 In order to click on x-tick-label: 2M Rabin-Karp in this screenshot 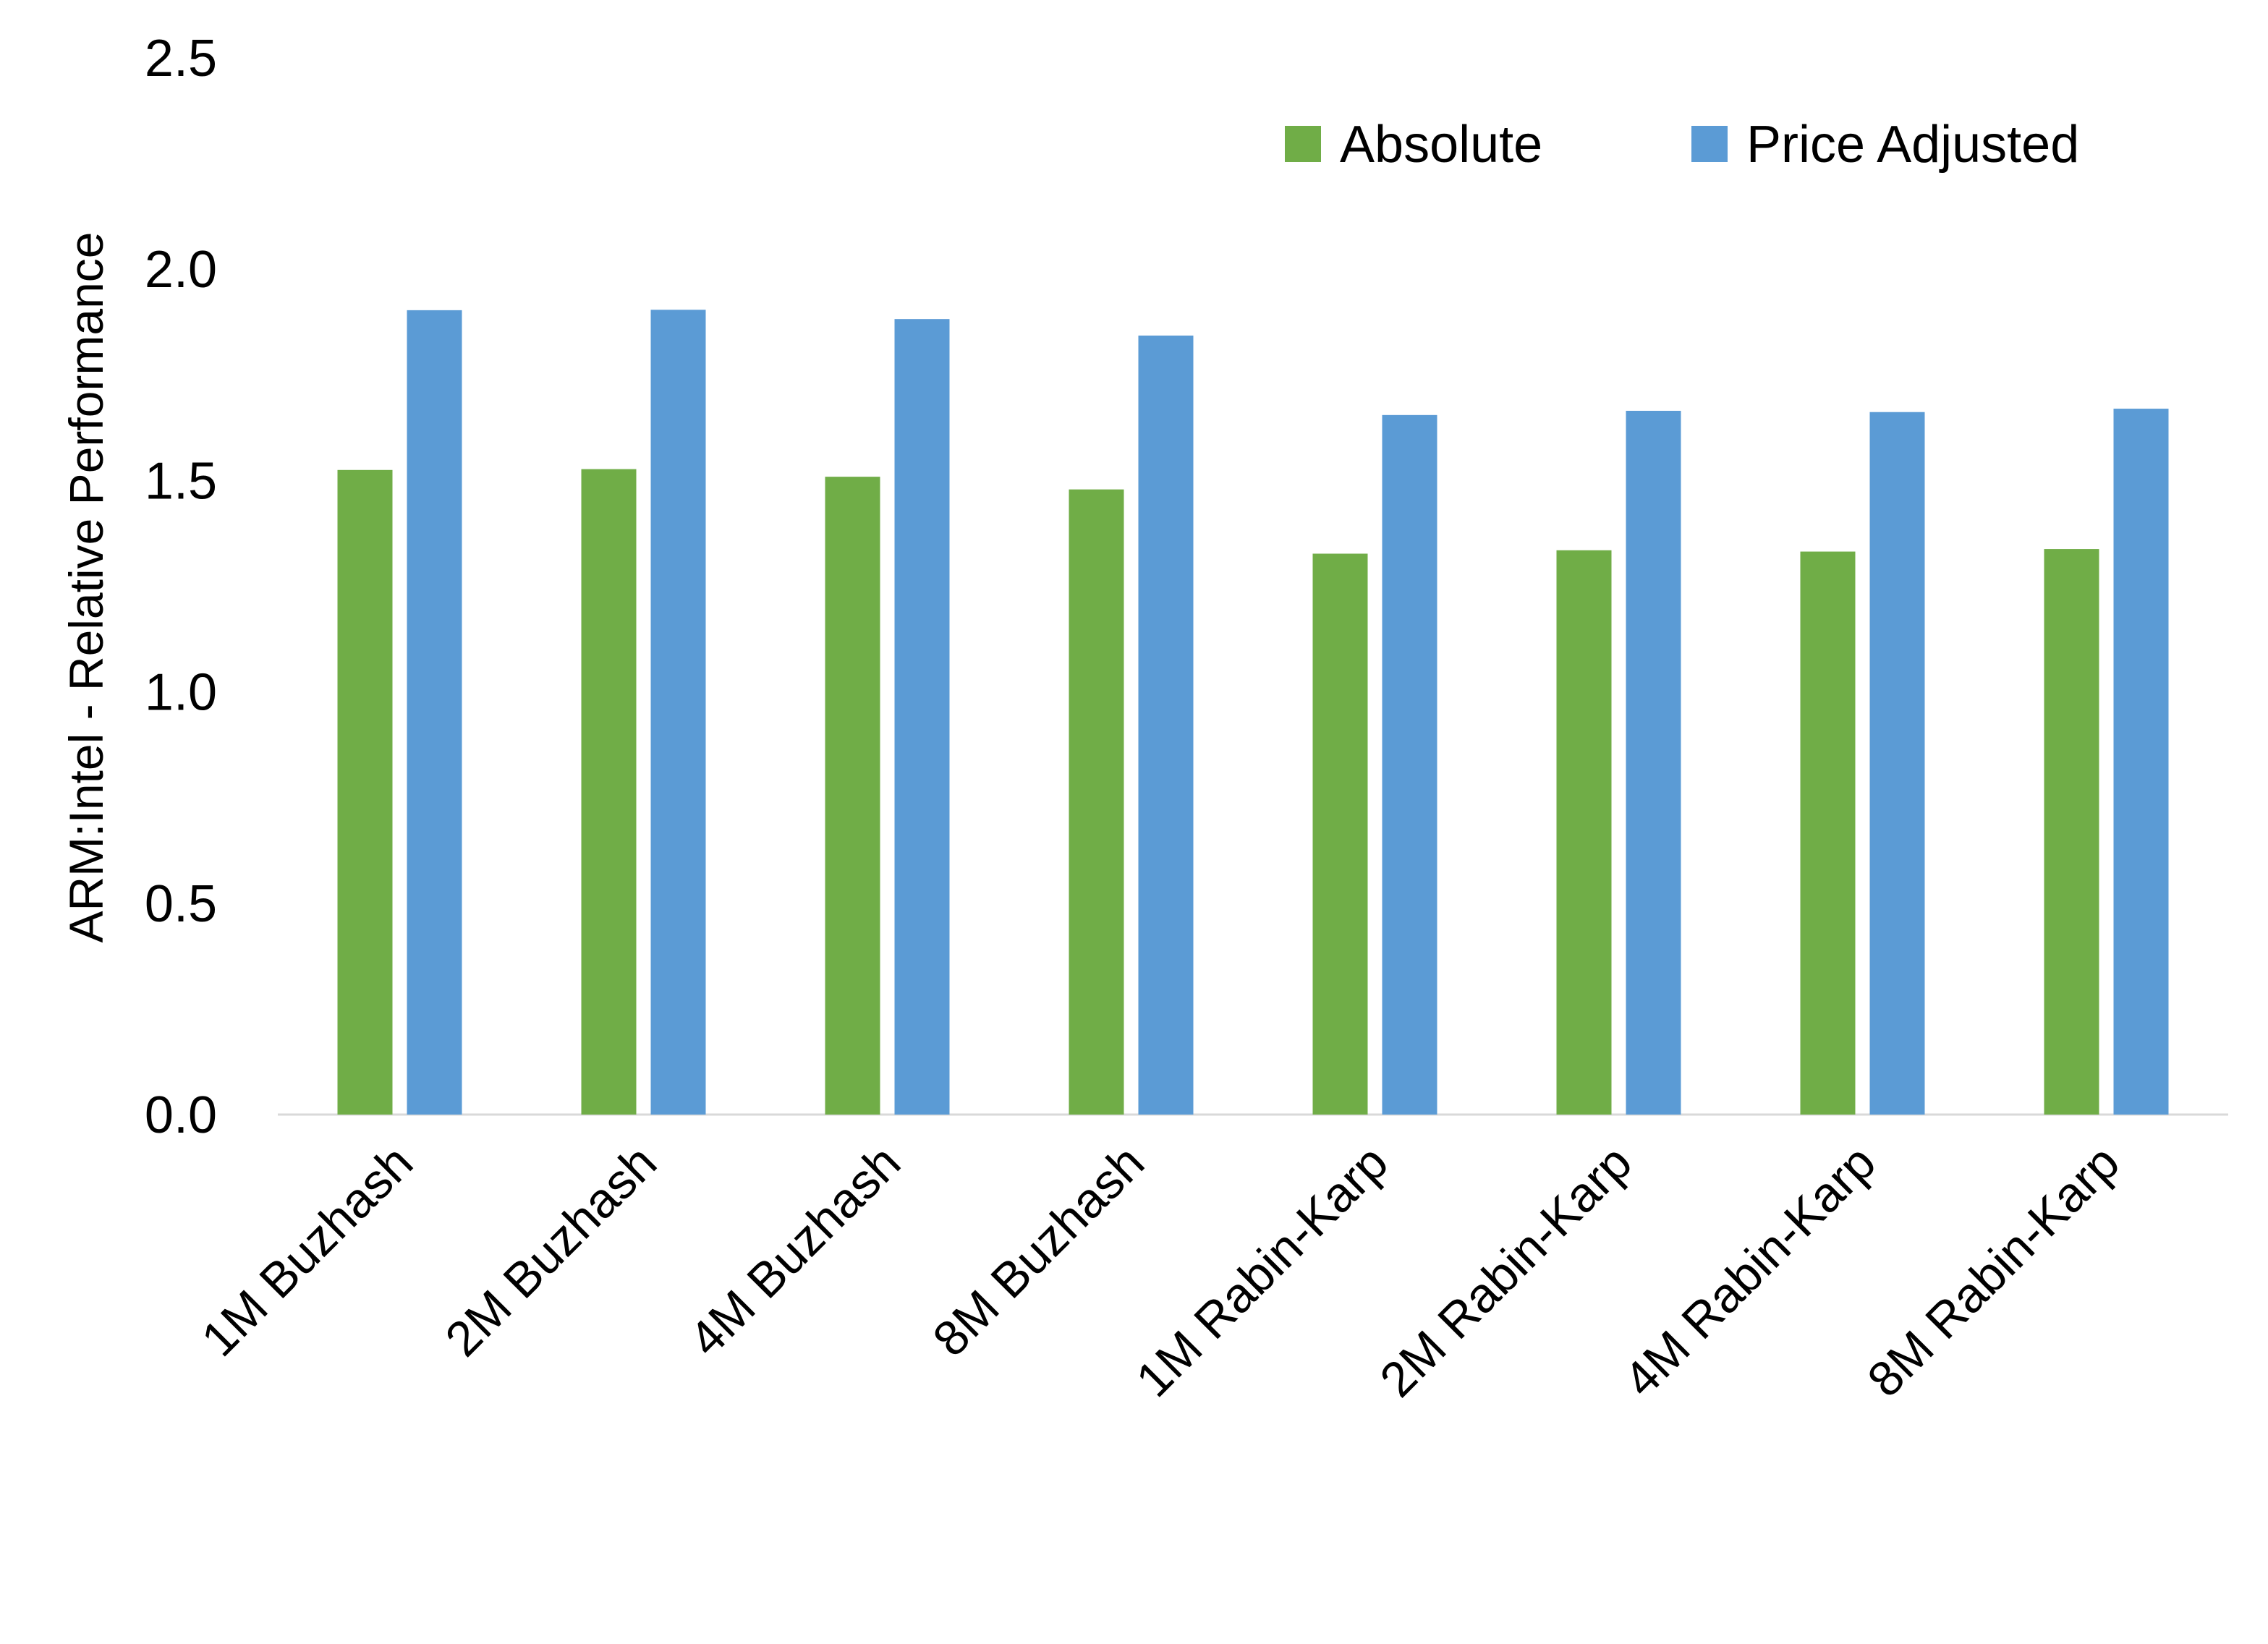, I will do `click(1506, 1271)`.